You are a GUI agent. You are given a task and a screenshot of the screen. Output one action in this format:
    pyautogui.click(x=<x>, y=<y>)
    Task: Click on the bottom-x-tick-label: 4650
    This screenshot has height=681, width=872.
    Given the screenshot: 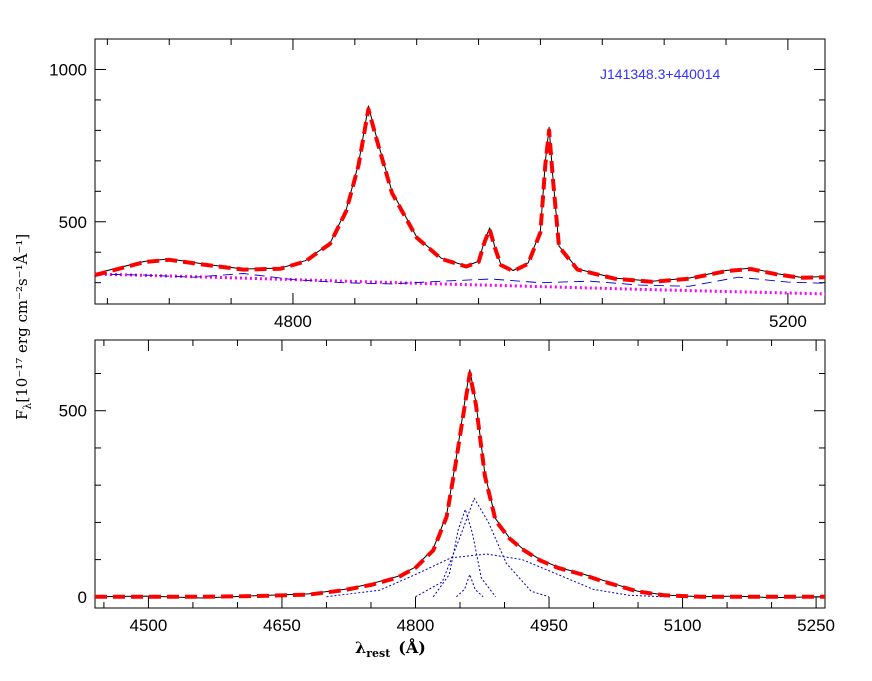 What is the action you would take?
    pyautogui.click(x=282, y=625)
    